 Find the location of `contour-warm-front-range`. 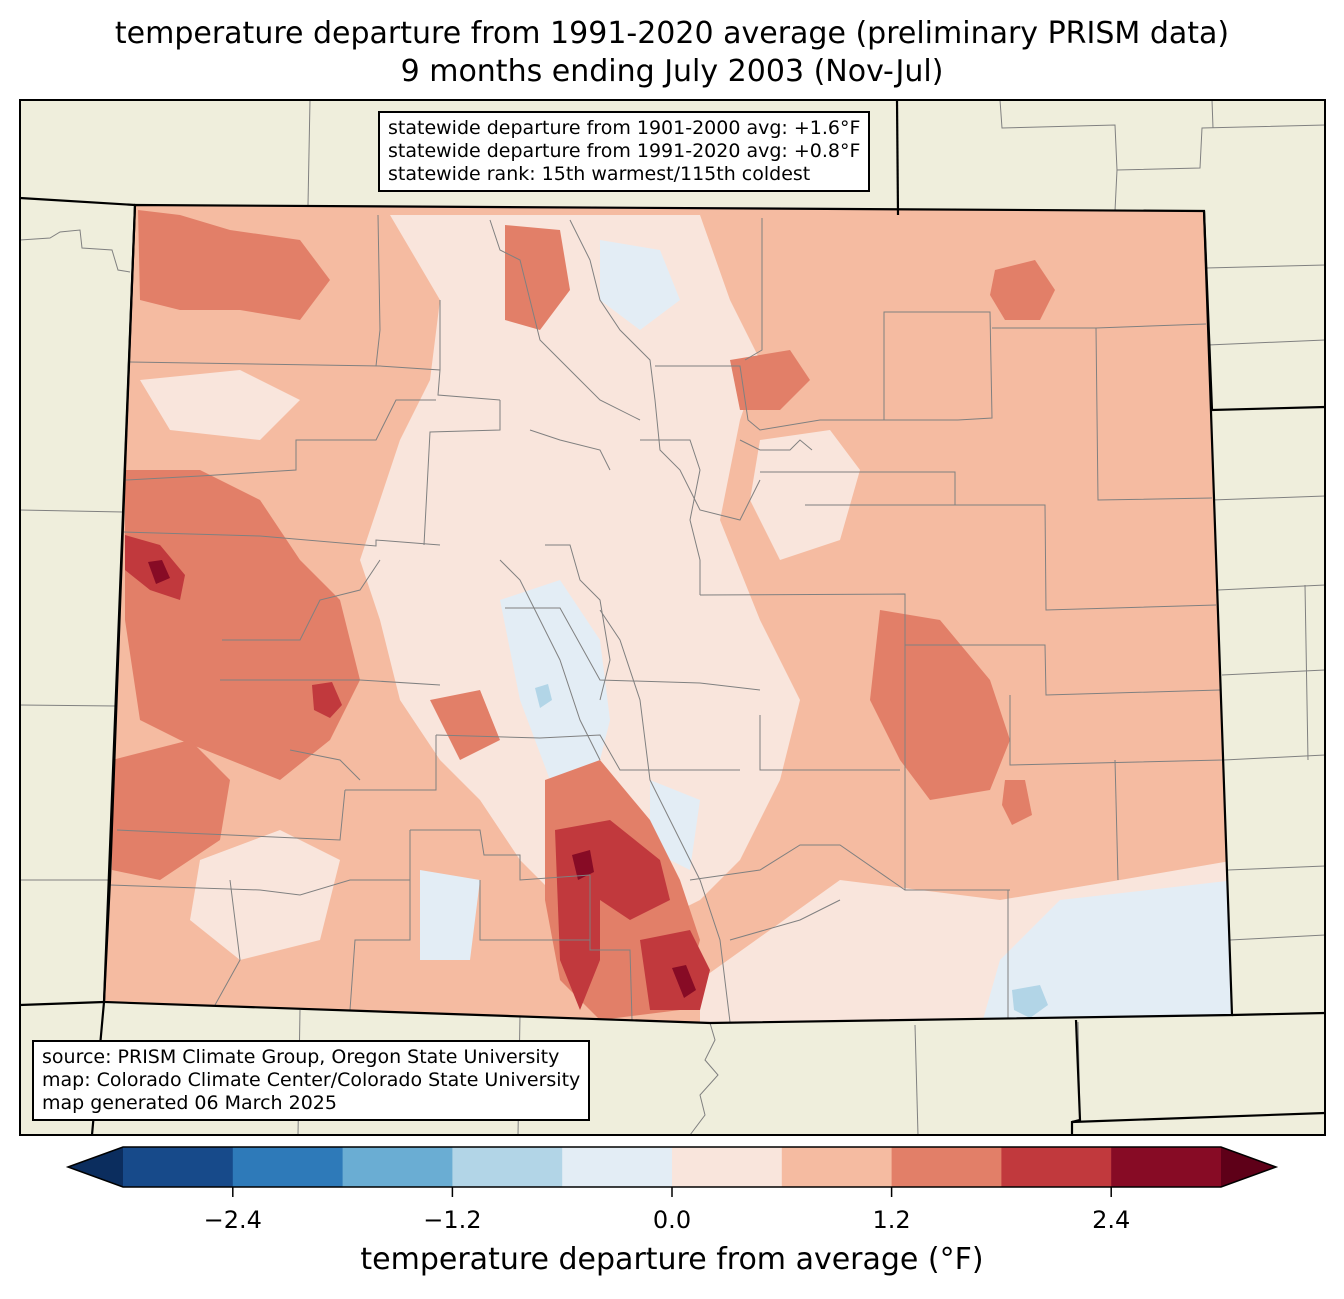

contour-warm-front-range is located at coordinates (770, 380).